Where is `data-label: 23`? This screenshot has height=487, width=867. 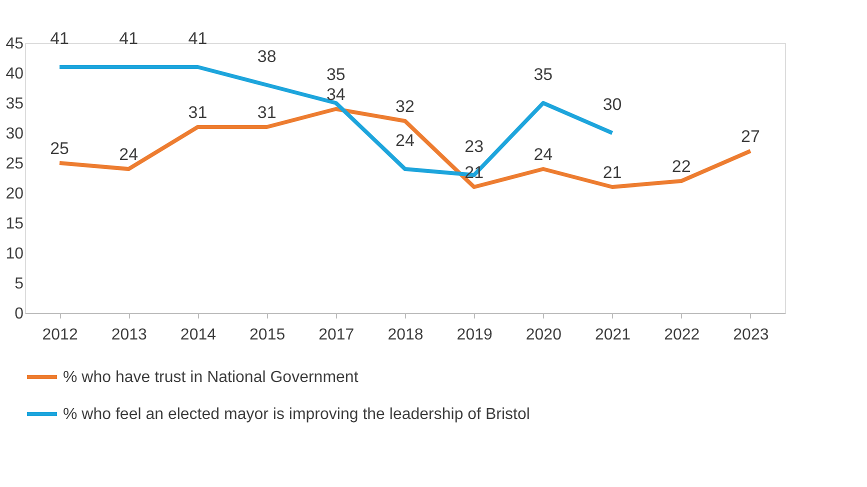
data-label: 23 is located at coordinates (474, 146).